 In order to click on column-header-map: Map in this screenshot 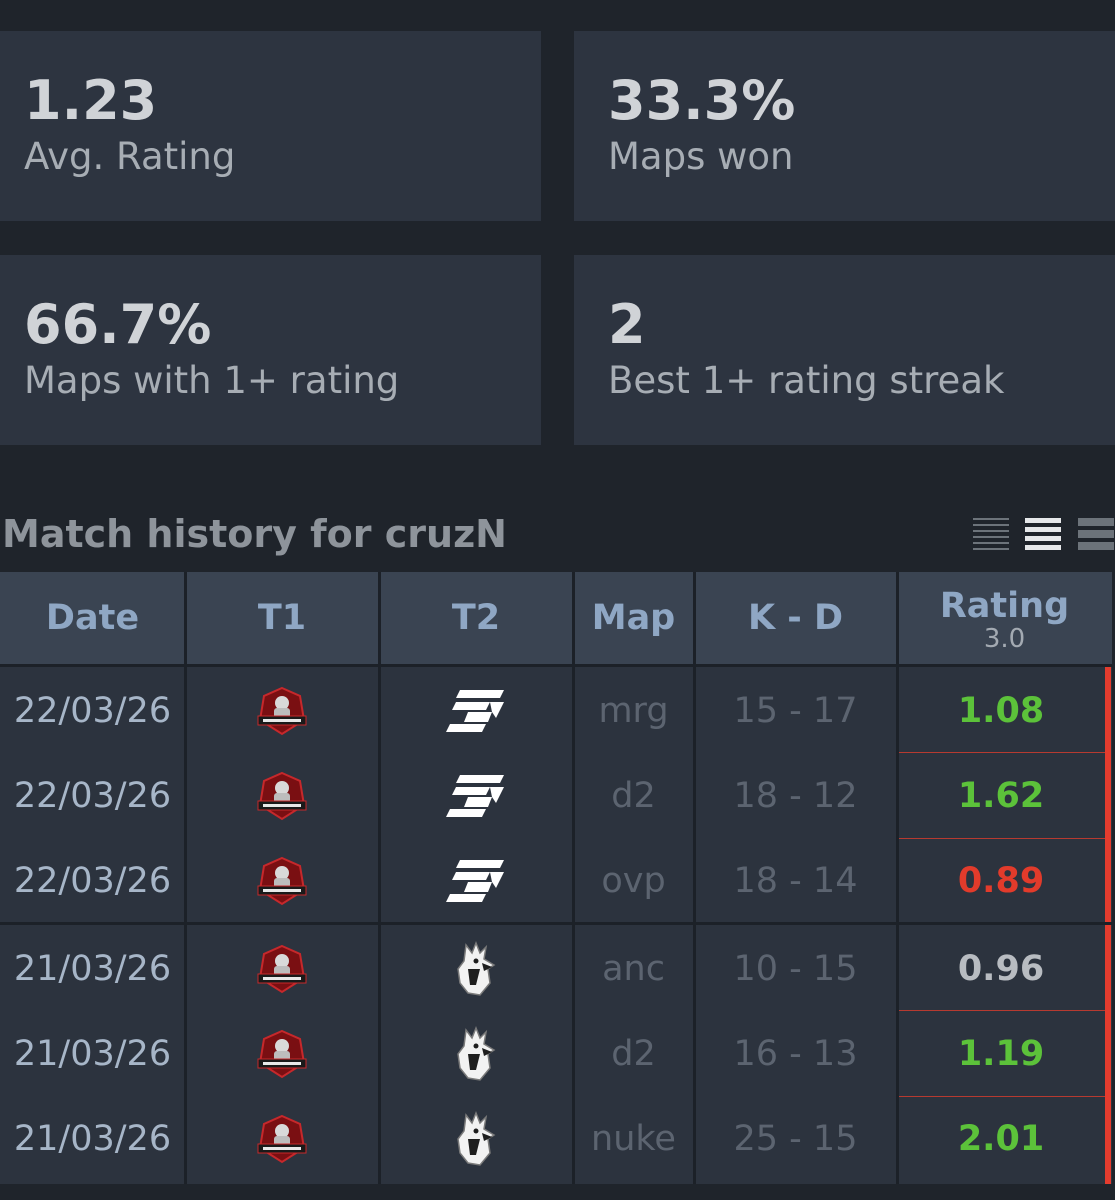, I will do `click(633, 618)`.